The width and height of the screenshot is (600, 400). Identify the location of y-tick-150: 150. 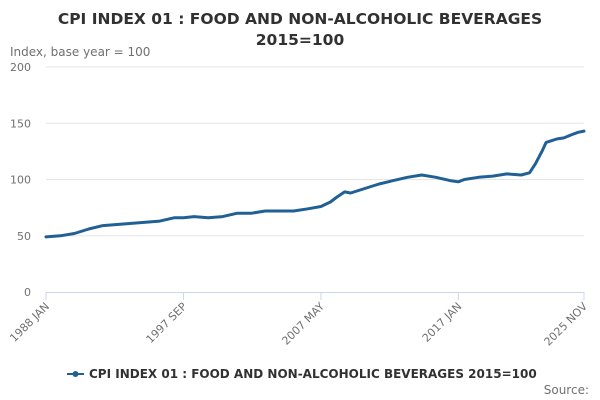
(20, 123).